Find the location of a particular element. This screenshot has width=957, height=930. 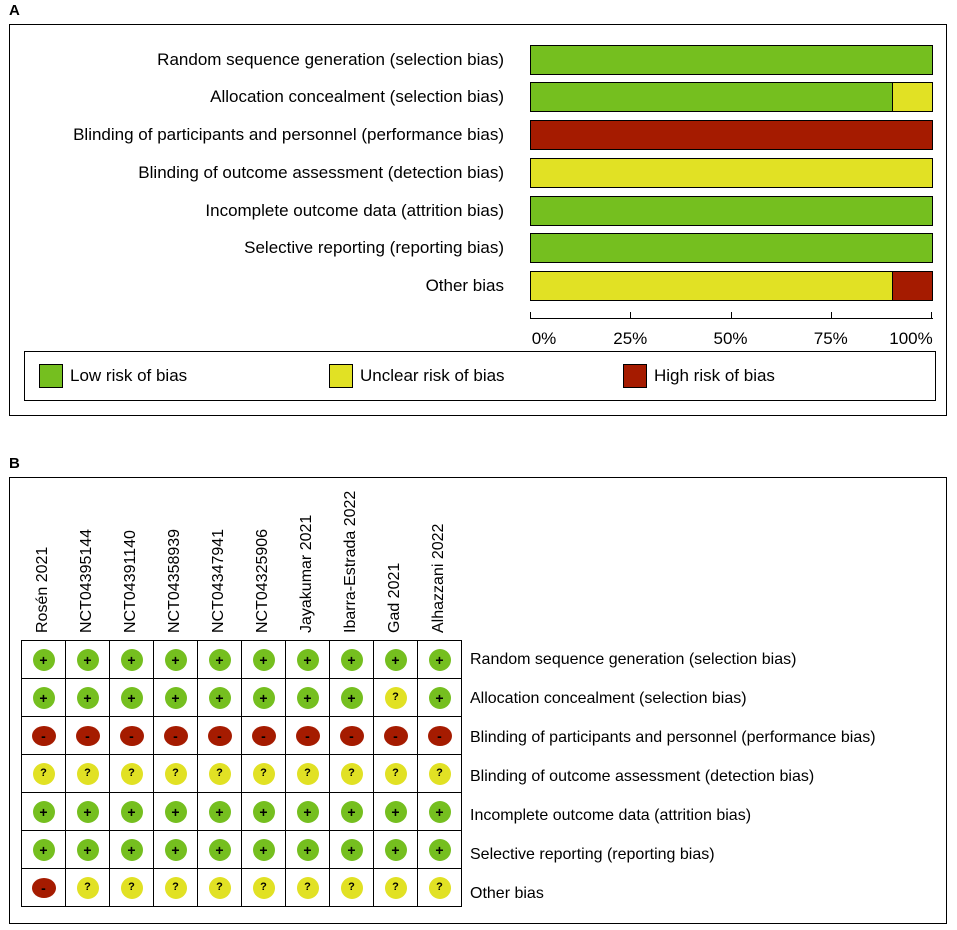

x-axis-line is located at coordinates (731, 318).